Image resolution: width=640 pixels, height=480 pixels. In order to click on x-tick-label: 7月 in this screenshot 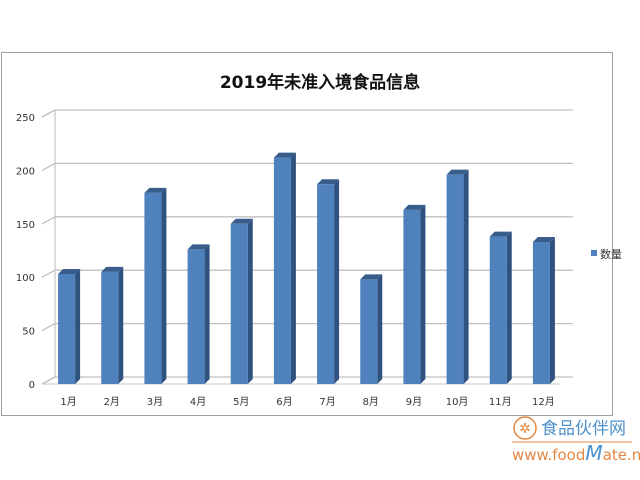, I will do `click(327, 402)`.